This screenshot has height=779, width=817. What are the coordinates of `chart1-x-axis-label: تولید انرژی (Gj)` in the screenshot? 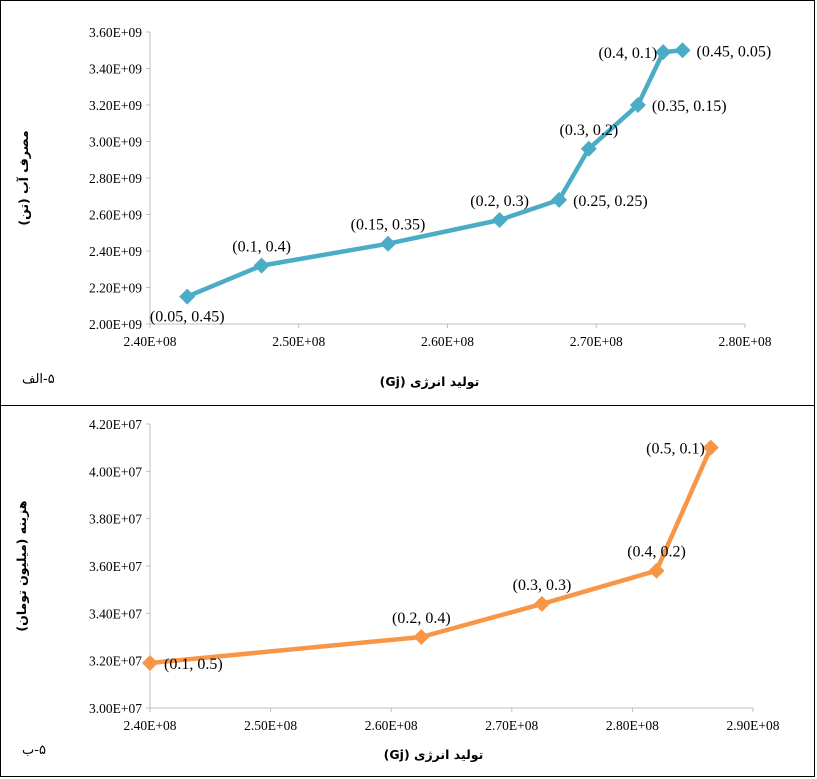 It's located at (430, 381).